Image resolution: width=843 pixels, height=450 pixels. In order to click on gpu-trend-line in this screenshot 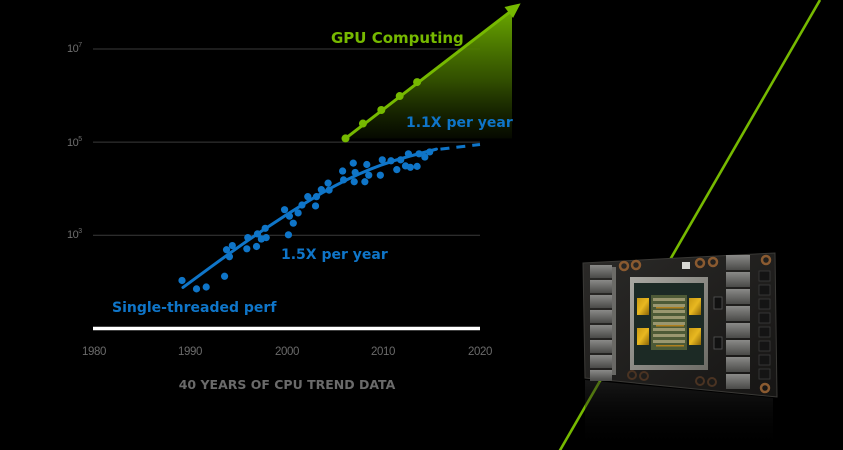, I will do `click(429, 74)`.